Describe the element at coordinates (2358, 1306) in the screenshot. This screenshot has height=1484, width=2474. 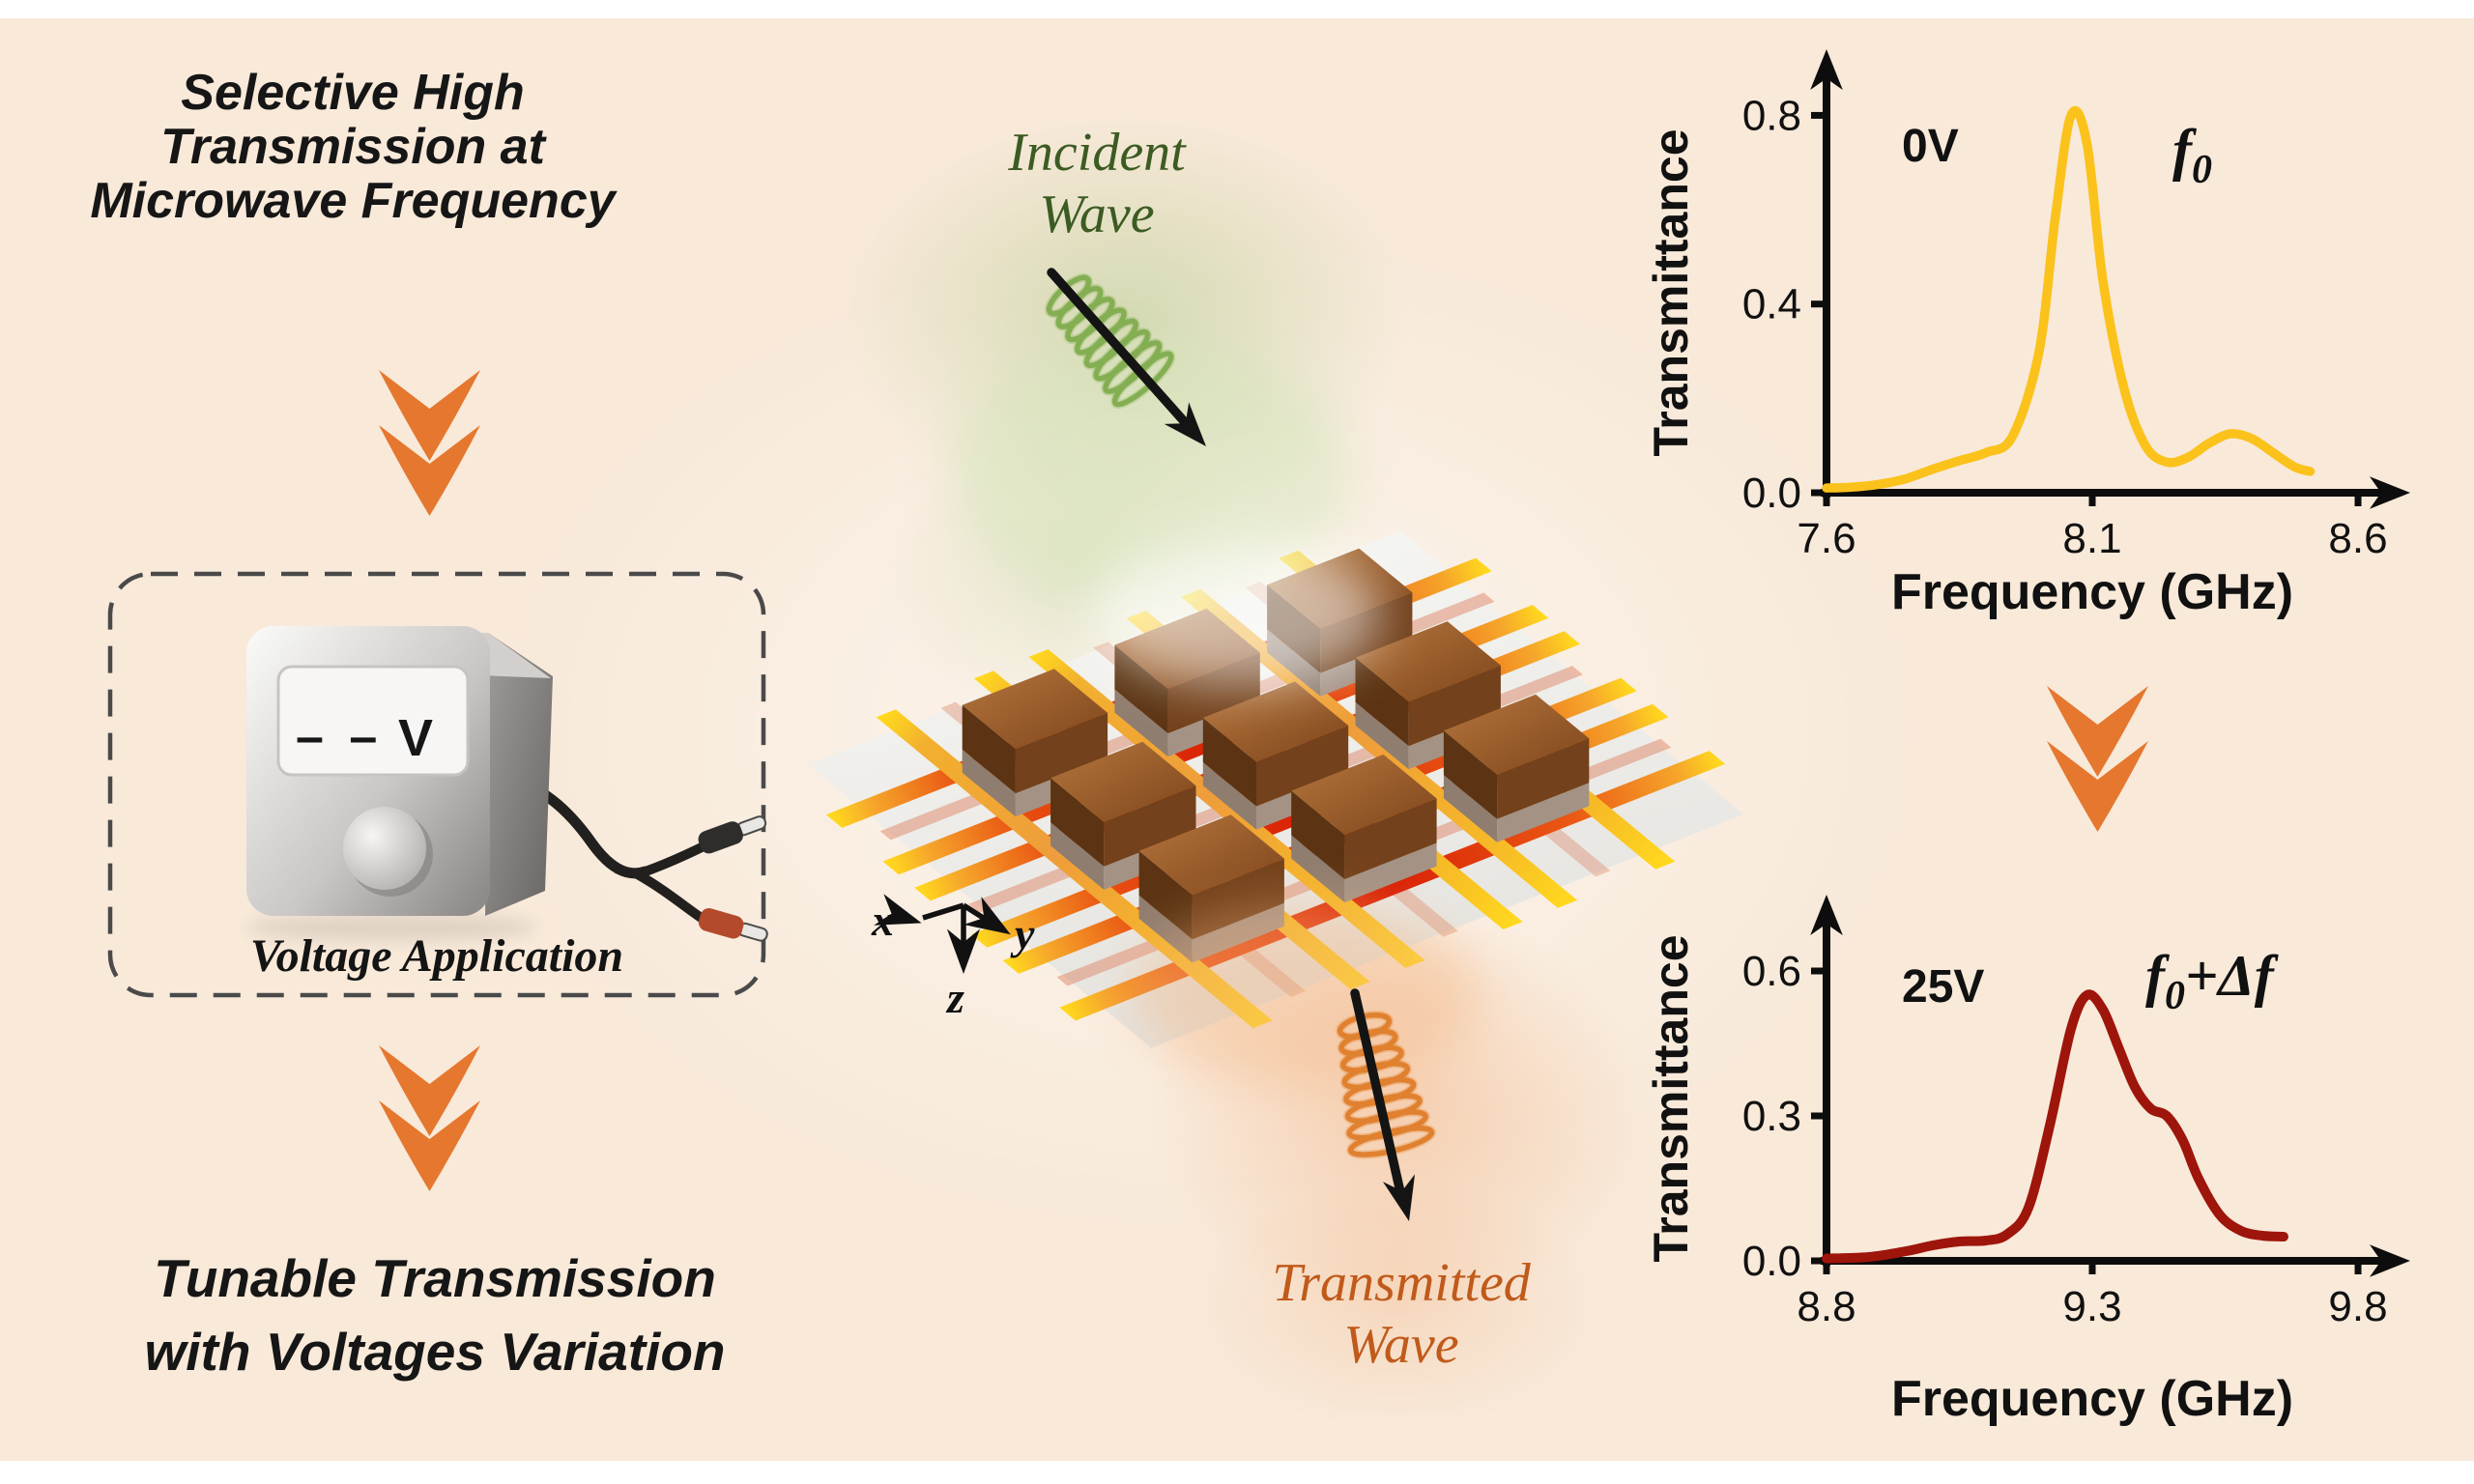
I see `x-tick-label: 9.8` at that location.